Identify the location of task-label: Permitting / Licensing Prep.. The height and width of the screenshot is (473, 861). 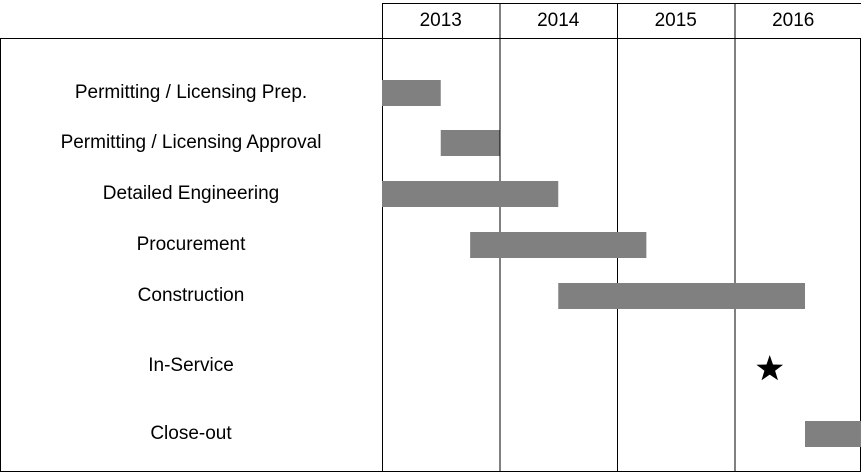
(191, 92).